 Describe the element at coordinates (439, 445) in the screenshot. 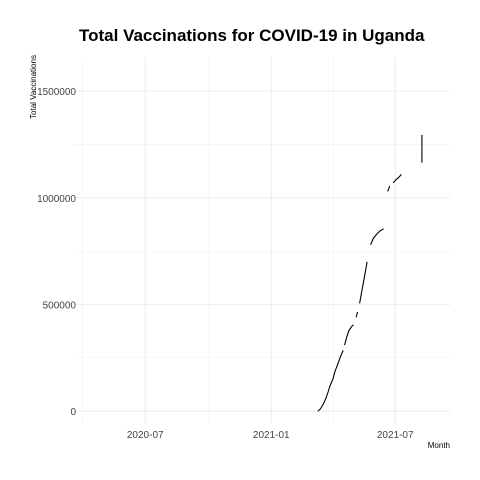

I see `x-axis-title: Month` at that location.